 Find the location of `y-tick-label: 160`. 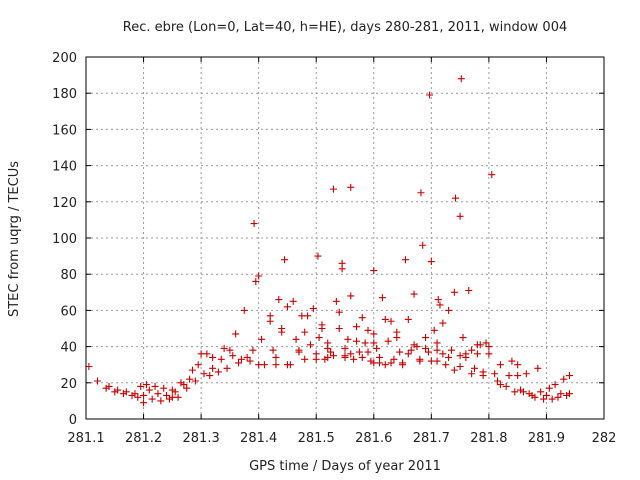

y-tick-label: 160 is located at coordinates (64, 130).